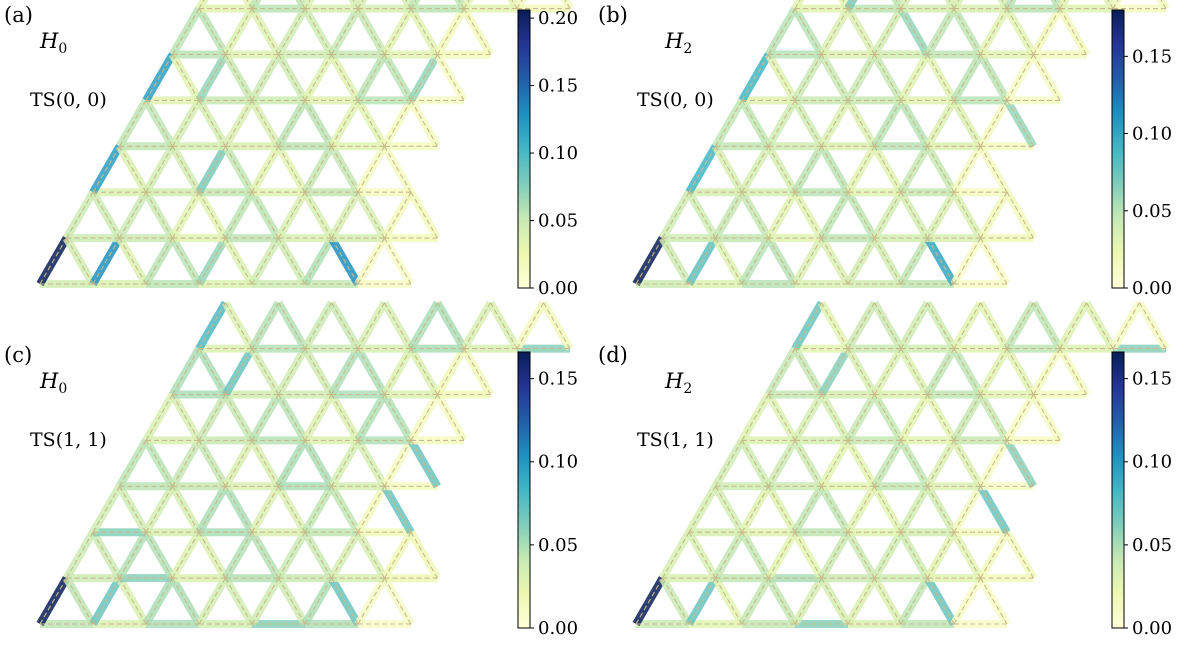 The height and width of the screenshot is (647, 1192). What do you see at coordinates (558, 545) in the screenshot?
I see `colorbar-tick-label: 0.05` at bounding box center [558, 545].